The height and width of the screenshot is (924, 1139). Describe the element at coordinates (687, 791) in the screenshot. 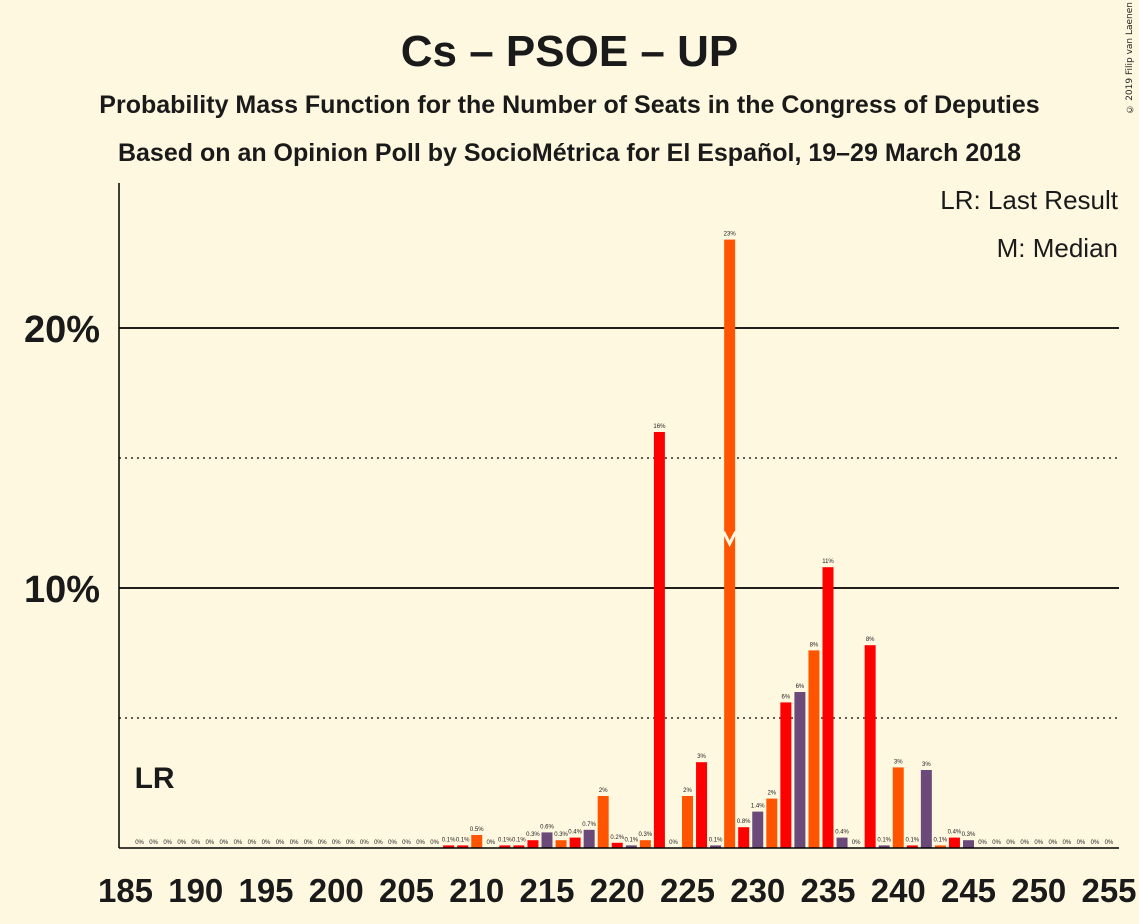

I see `bar-label-225: 2%` at that location.